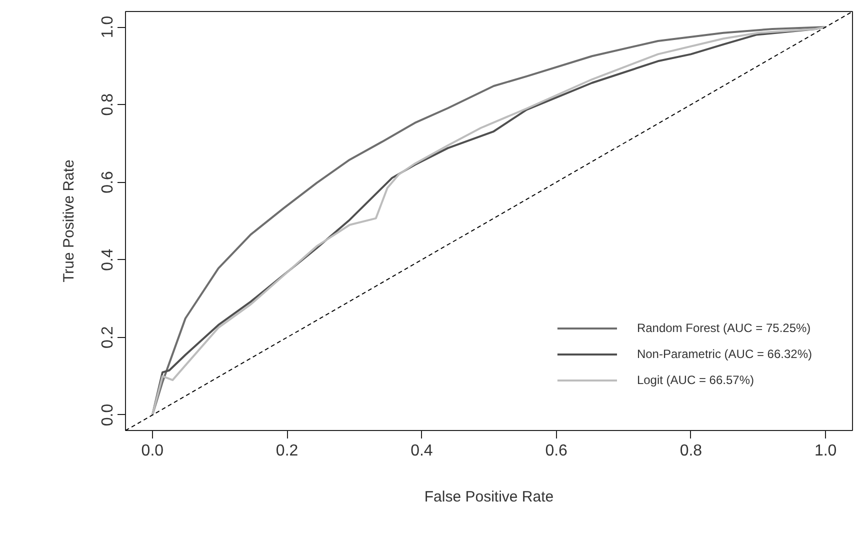  I want to click on x-tick-label: 0.2, so click(287, 451).